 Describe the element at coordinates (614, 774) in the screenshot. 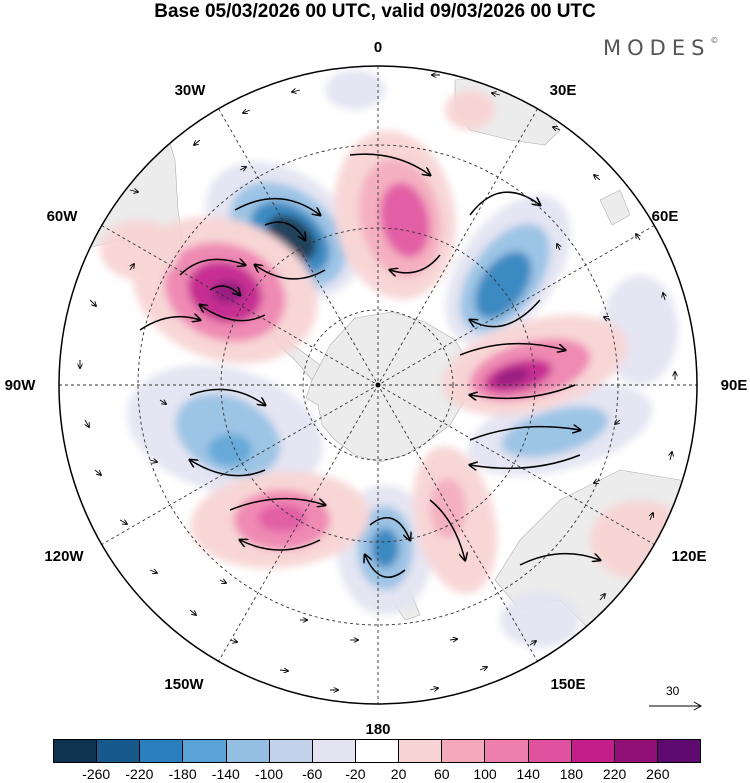

I see `colorbar-tick-label: 220` at that location.